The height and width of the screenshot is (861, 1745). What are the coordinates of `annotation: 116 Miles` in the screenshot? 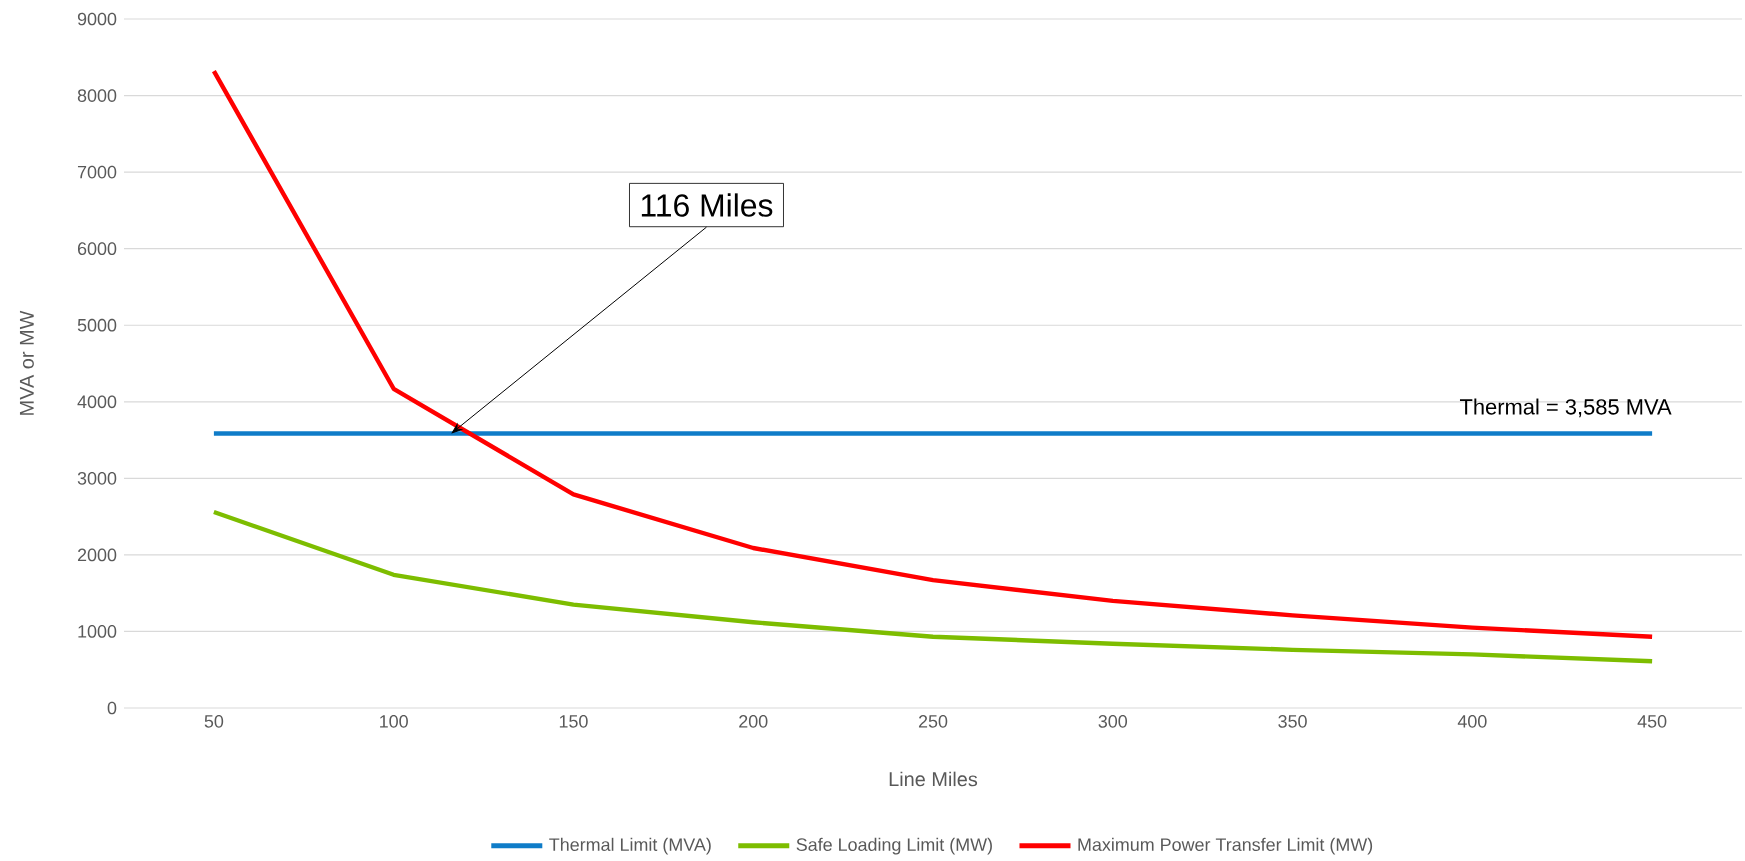 It's located at (707, 205).